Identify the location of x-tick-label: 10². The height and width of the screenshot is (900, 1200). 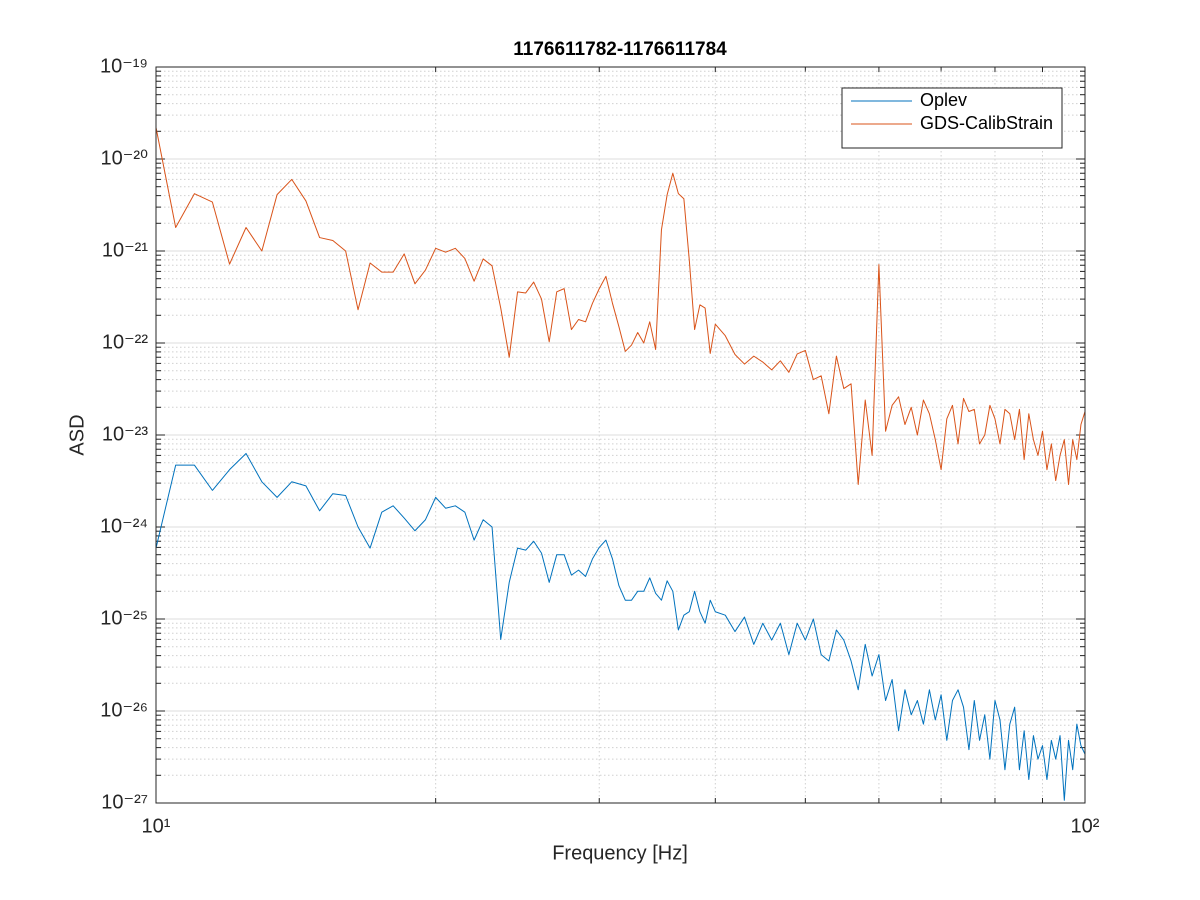
(1085, 826).